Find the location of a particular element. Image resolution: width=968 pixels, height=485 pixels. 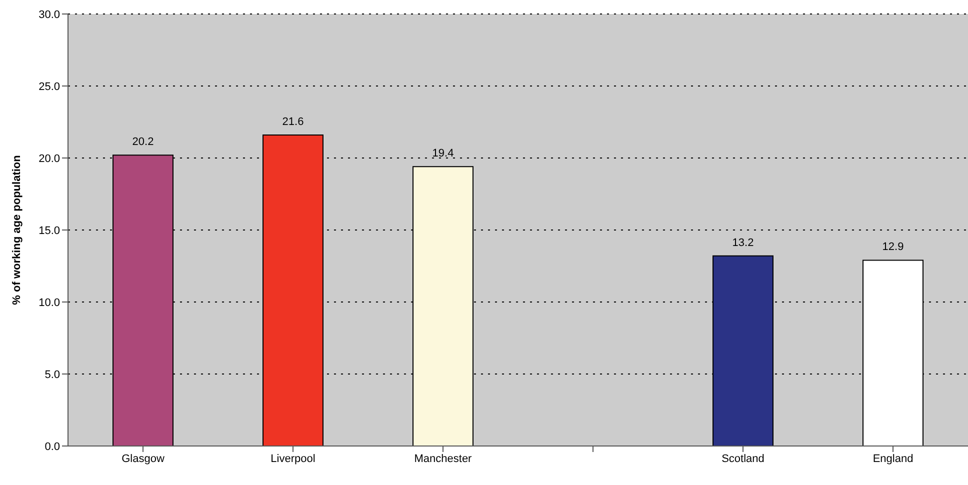

x-tick-label: Manchester is located at coordinates (443, 458).